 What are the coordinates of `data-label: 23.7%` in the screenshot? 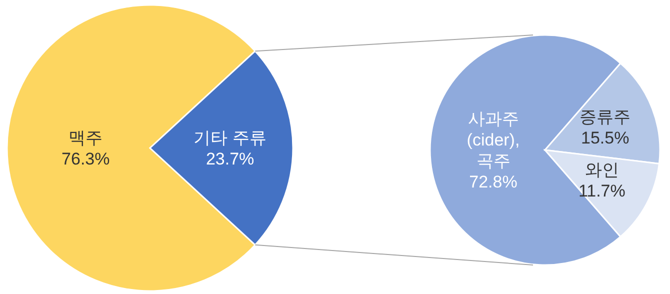 It's located at (230, 159).